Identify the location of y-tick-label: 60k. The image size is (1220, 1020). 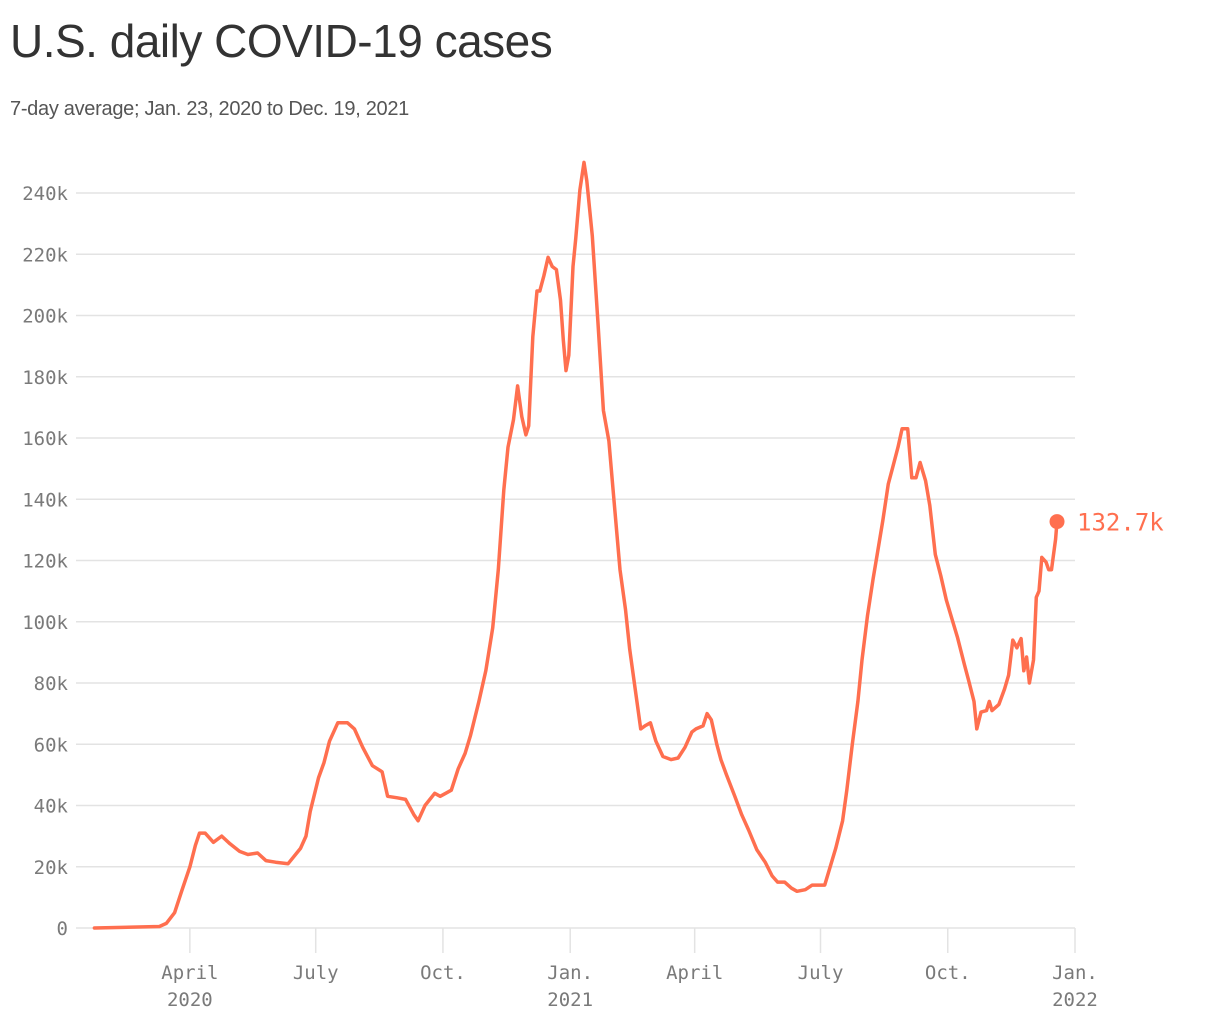
(51, 745).